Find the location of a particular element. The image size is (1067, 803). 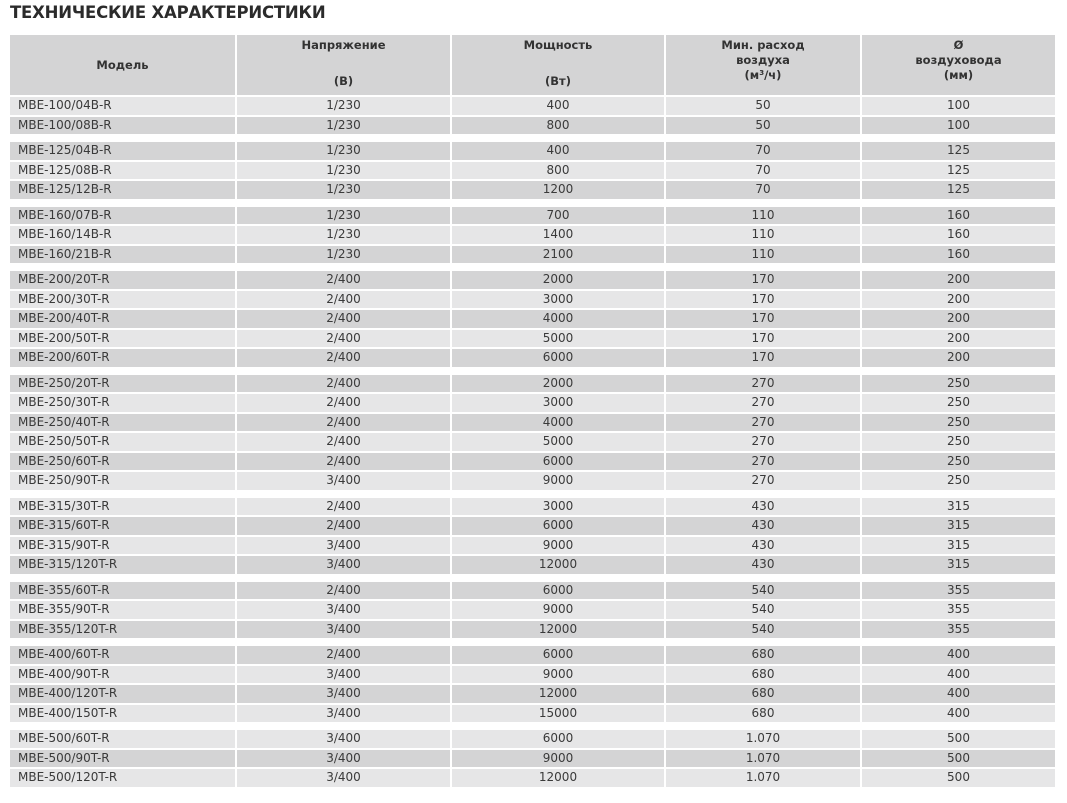

table-row: MBE-250/50T-R 2/400 5000 270 250 is located at coordinates (532, 441).